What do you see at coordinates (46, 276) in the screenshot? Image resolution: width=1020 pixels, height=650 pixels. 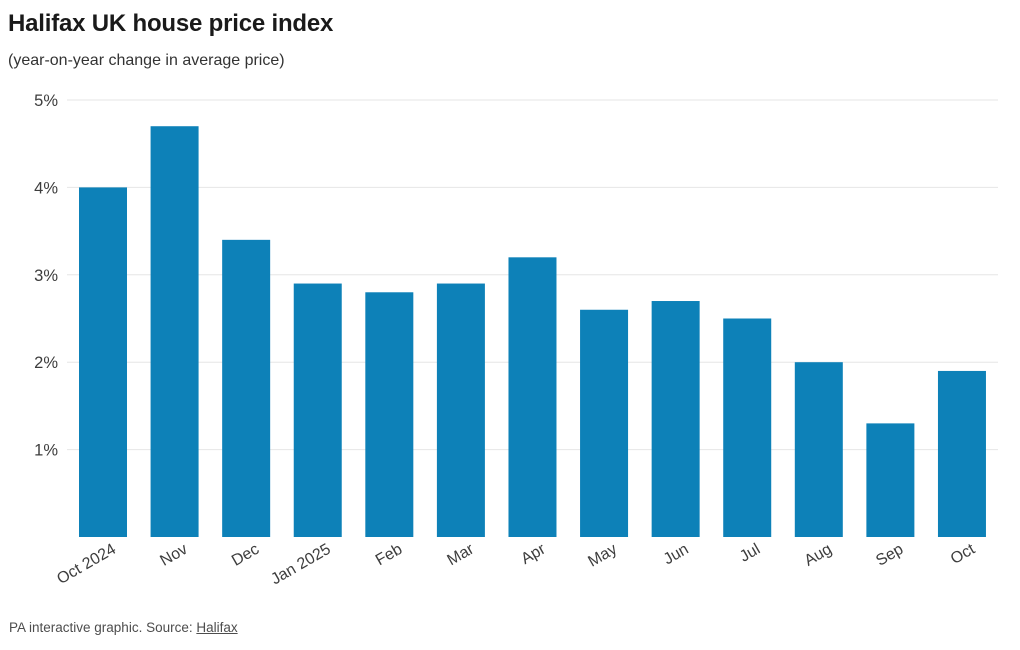 I see `y-tick-label: 3%` at bounding box center [46, 276].